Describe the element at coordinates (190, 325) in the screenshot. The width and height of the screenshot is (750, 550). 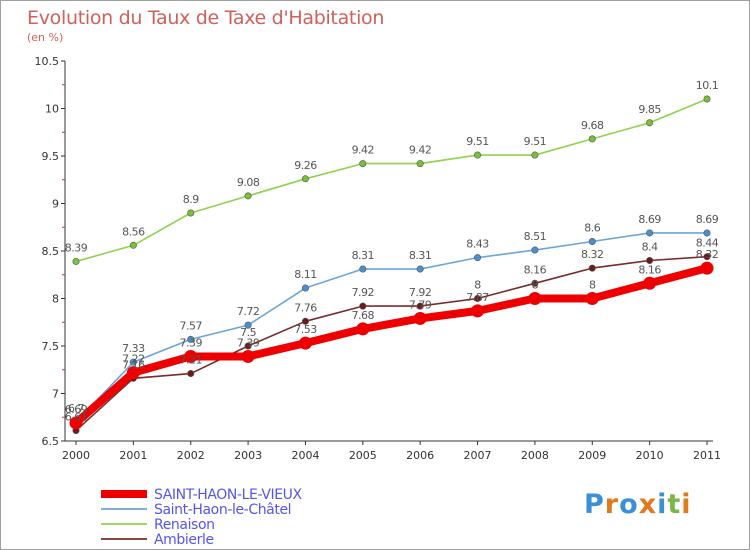
I see `data-label: 7.57` at that location.